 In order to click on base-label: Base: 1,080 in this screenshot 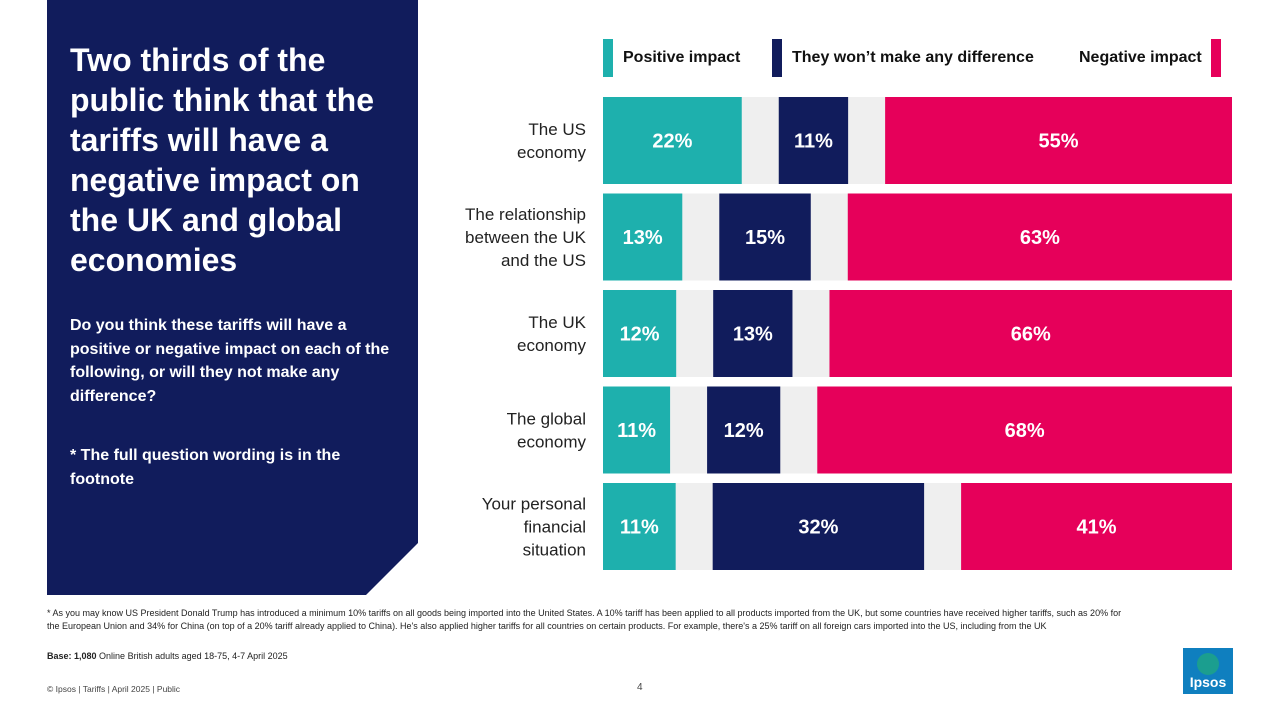, I will do `click(72, 656)`.